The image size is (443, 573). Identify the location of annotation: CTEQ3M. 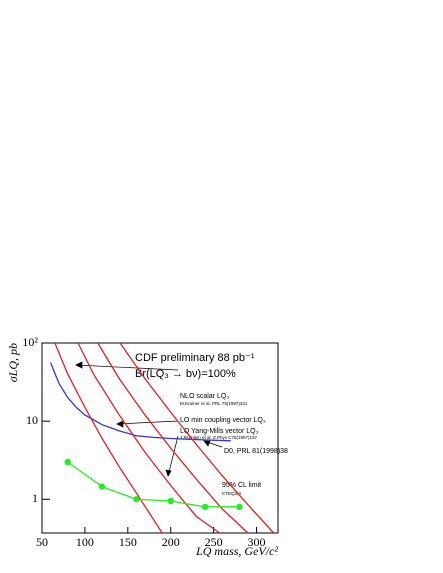
(231, 493).